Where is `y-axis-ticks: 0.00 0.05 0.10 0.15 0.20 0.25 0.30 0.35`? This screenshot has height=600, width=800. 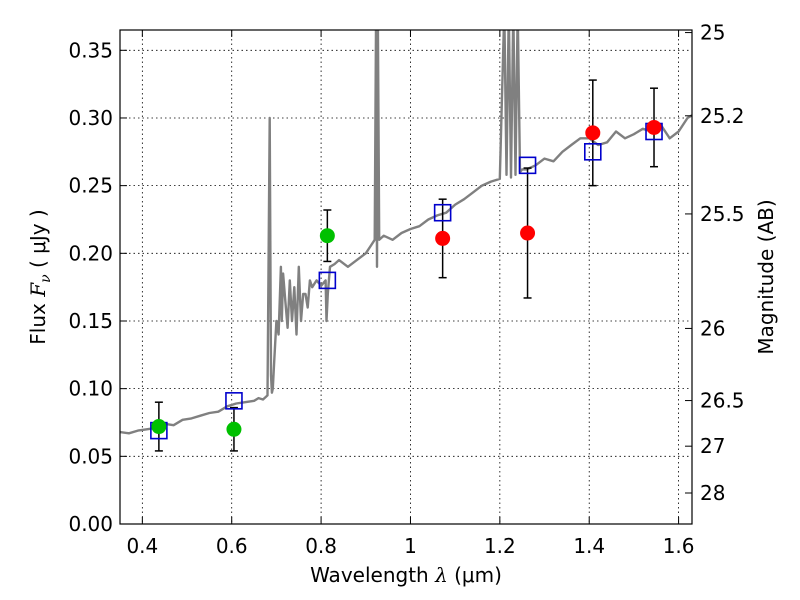 y-axis-ticks: 0.00 0.05 0.10 0.15 0.20 0.25 0.30 0.35 is located at coordinates (97, 287).